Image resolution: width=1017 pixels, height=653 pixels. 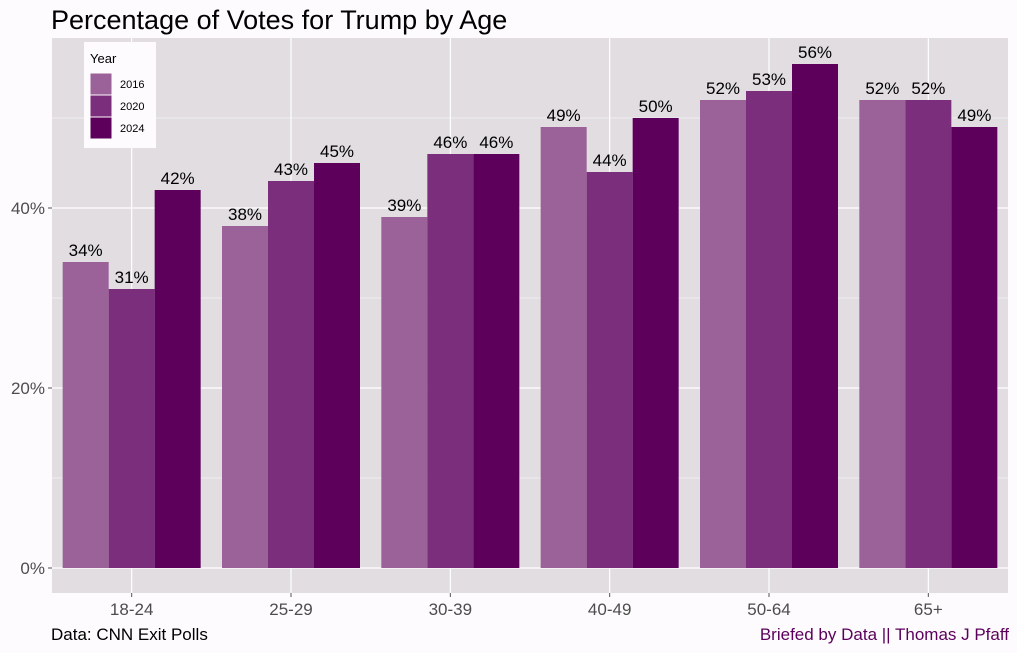 What do you see at coordinates (131, 609) in the screenshot?
I see `x-tick-label: 18-24` at bounding box center [131, 609].